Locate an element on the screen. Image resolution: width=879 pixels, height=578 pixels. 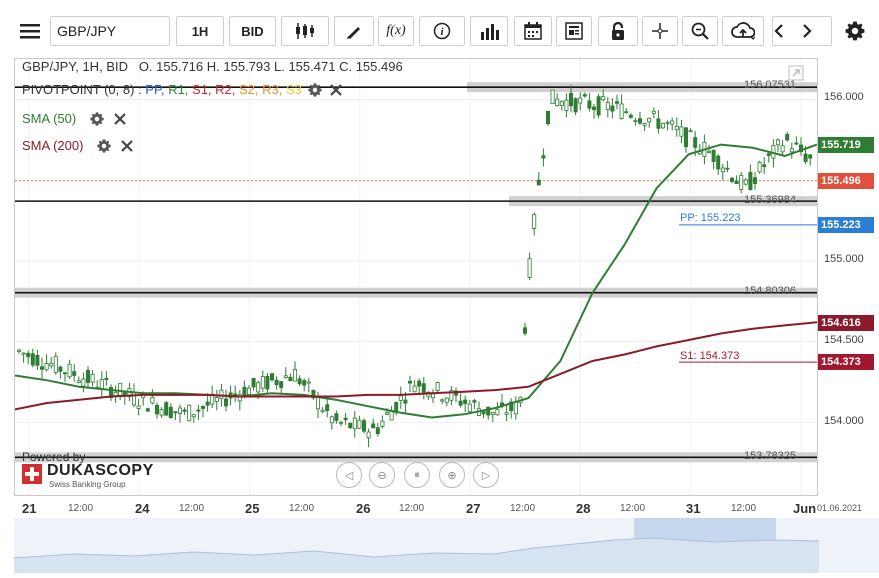
scroll-left-icon: ◁ is located at coordinates (349, 475).